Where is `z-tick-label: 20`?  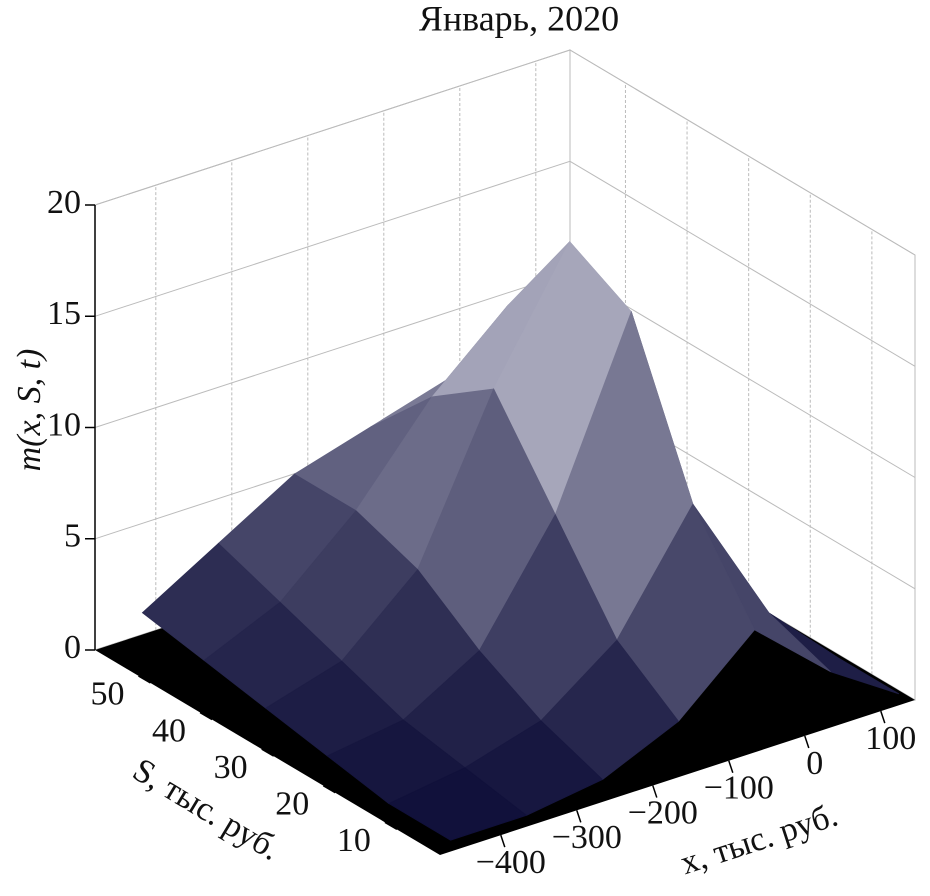
z-tick-label: 20 is located at coordinates (64, 202).